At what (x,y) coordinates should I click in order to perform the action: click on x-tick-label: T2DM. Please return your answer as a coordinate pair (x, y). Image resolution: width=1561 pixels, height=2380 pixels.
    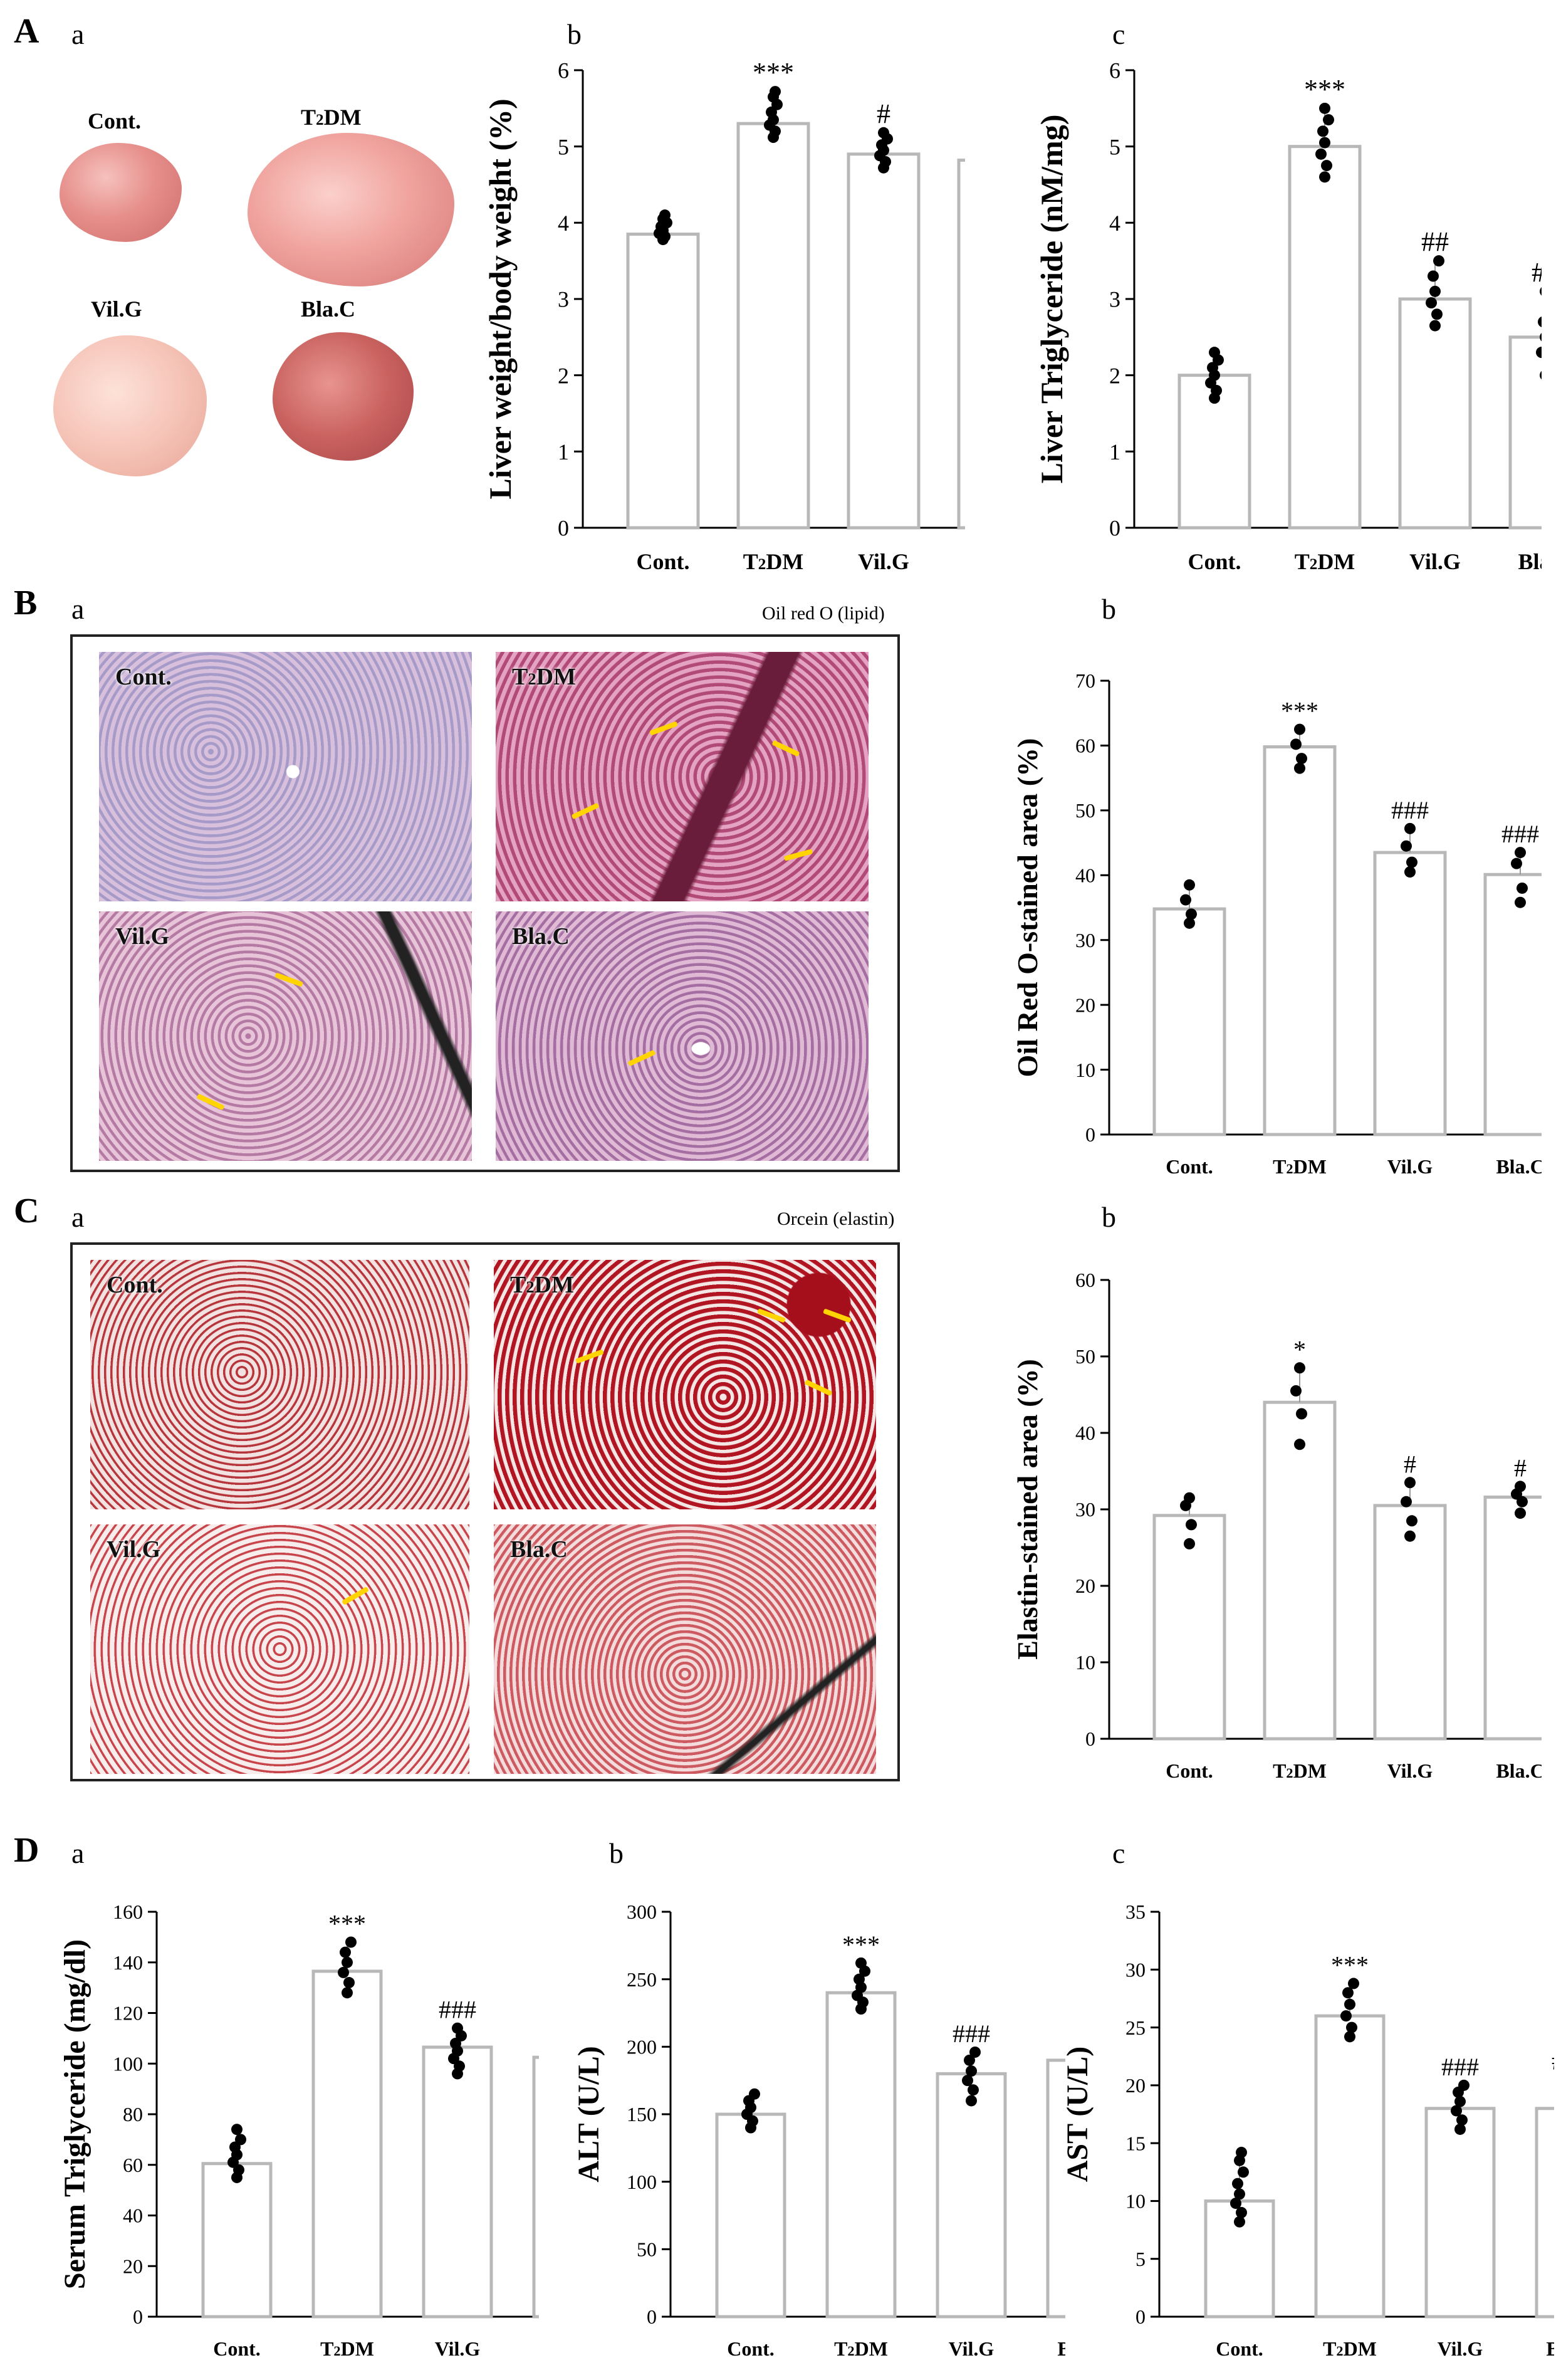
    Looking at the image, I should click on (1300, 1167).